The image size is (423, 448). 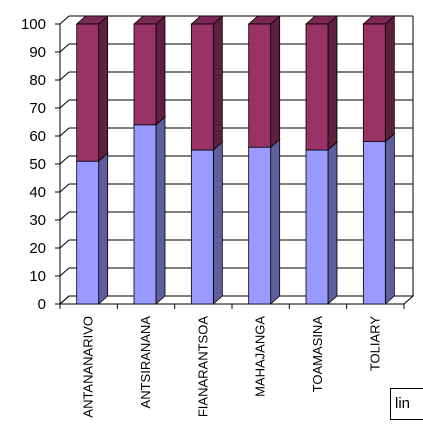 I want to click on legend: lin, so click(x=406, y=404).